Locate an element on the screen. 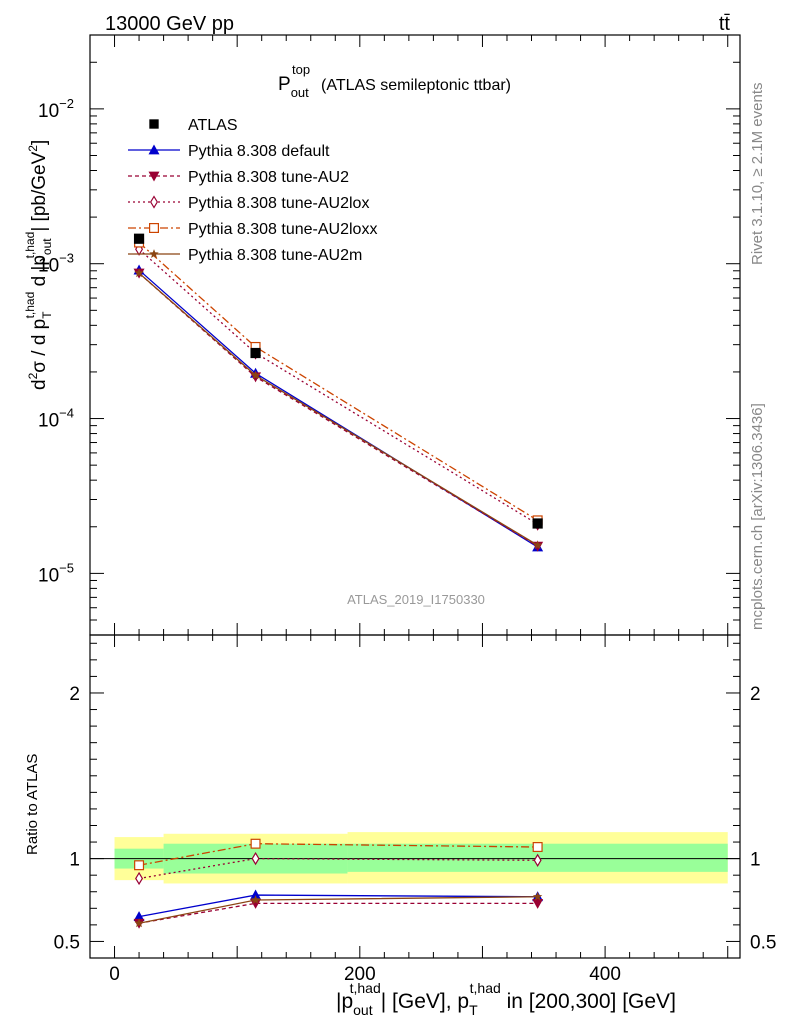  legend-label: ATLAS is located at coordinates (213, 125).